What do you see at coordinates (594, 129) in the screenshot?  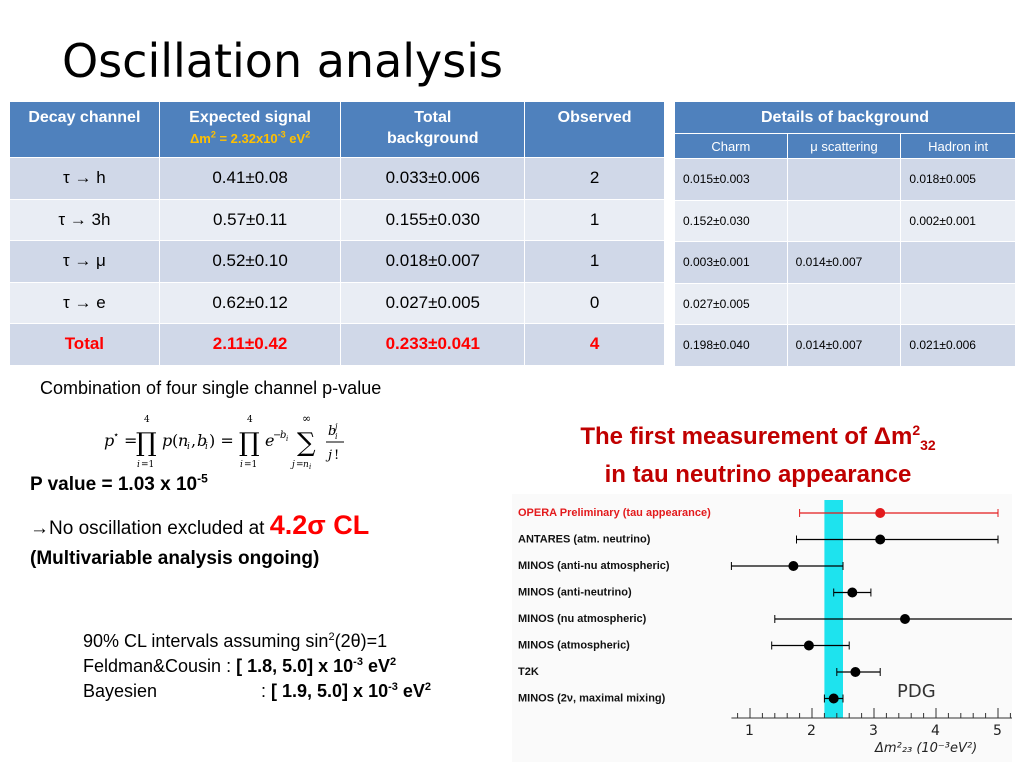 I see `header-observed: Observed` at bounding box center [594, 129].